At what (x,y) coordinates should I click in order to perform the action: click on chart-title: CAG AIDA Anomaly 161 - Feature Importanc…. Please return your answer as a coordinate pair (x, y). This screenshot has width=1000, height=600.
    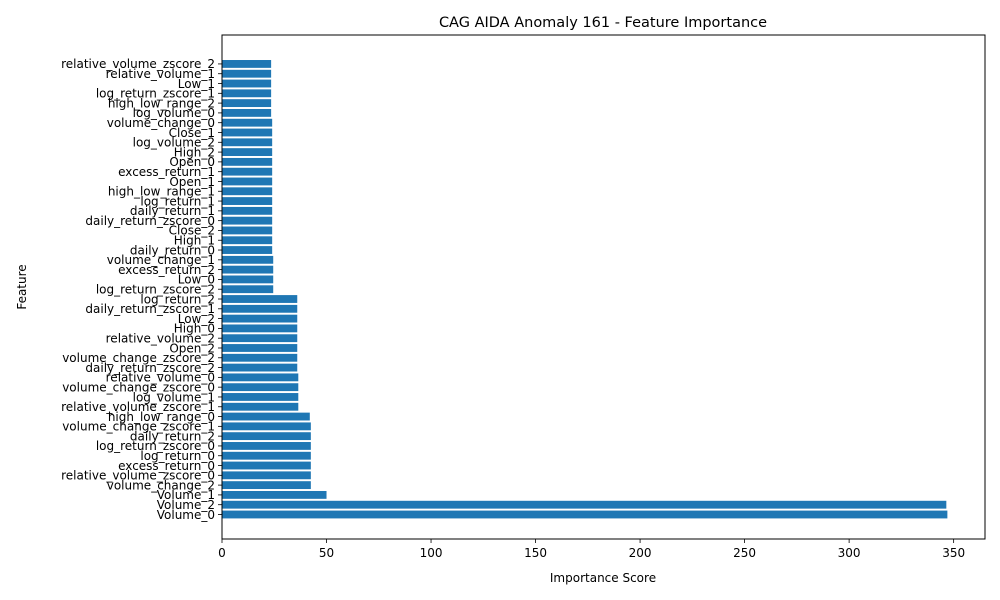
    Looking at the image, I should click on (603, 23).